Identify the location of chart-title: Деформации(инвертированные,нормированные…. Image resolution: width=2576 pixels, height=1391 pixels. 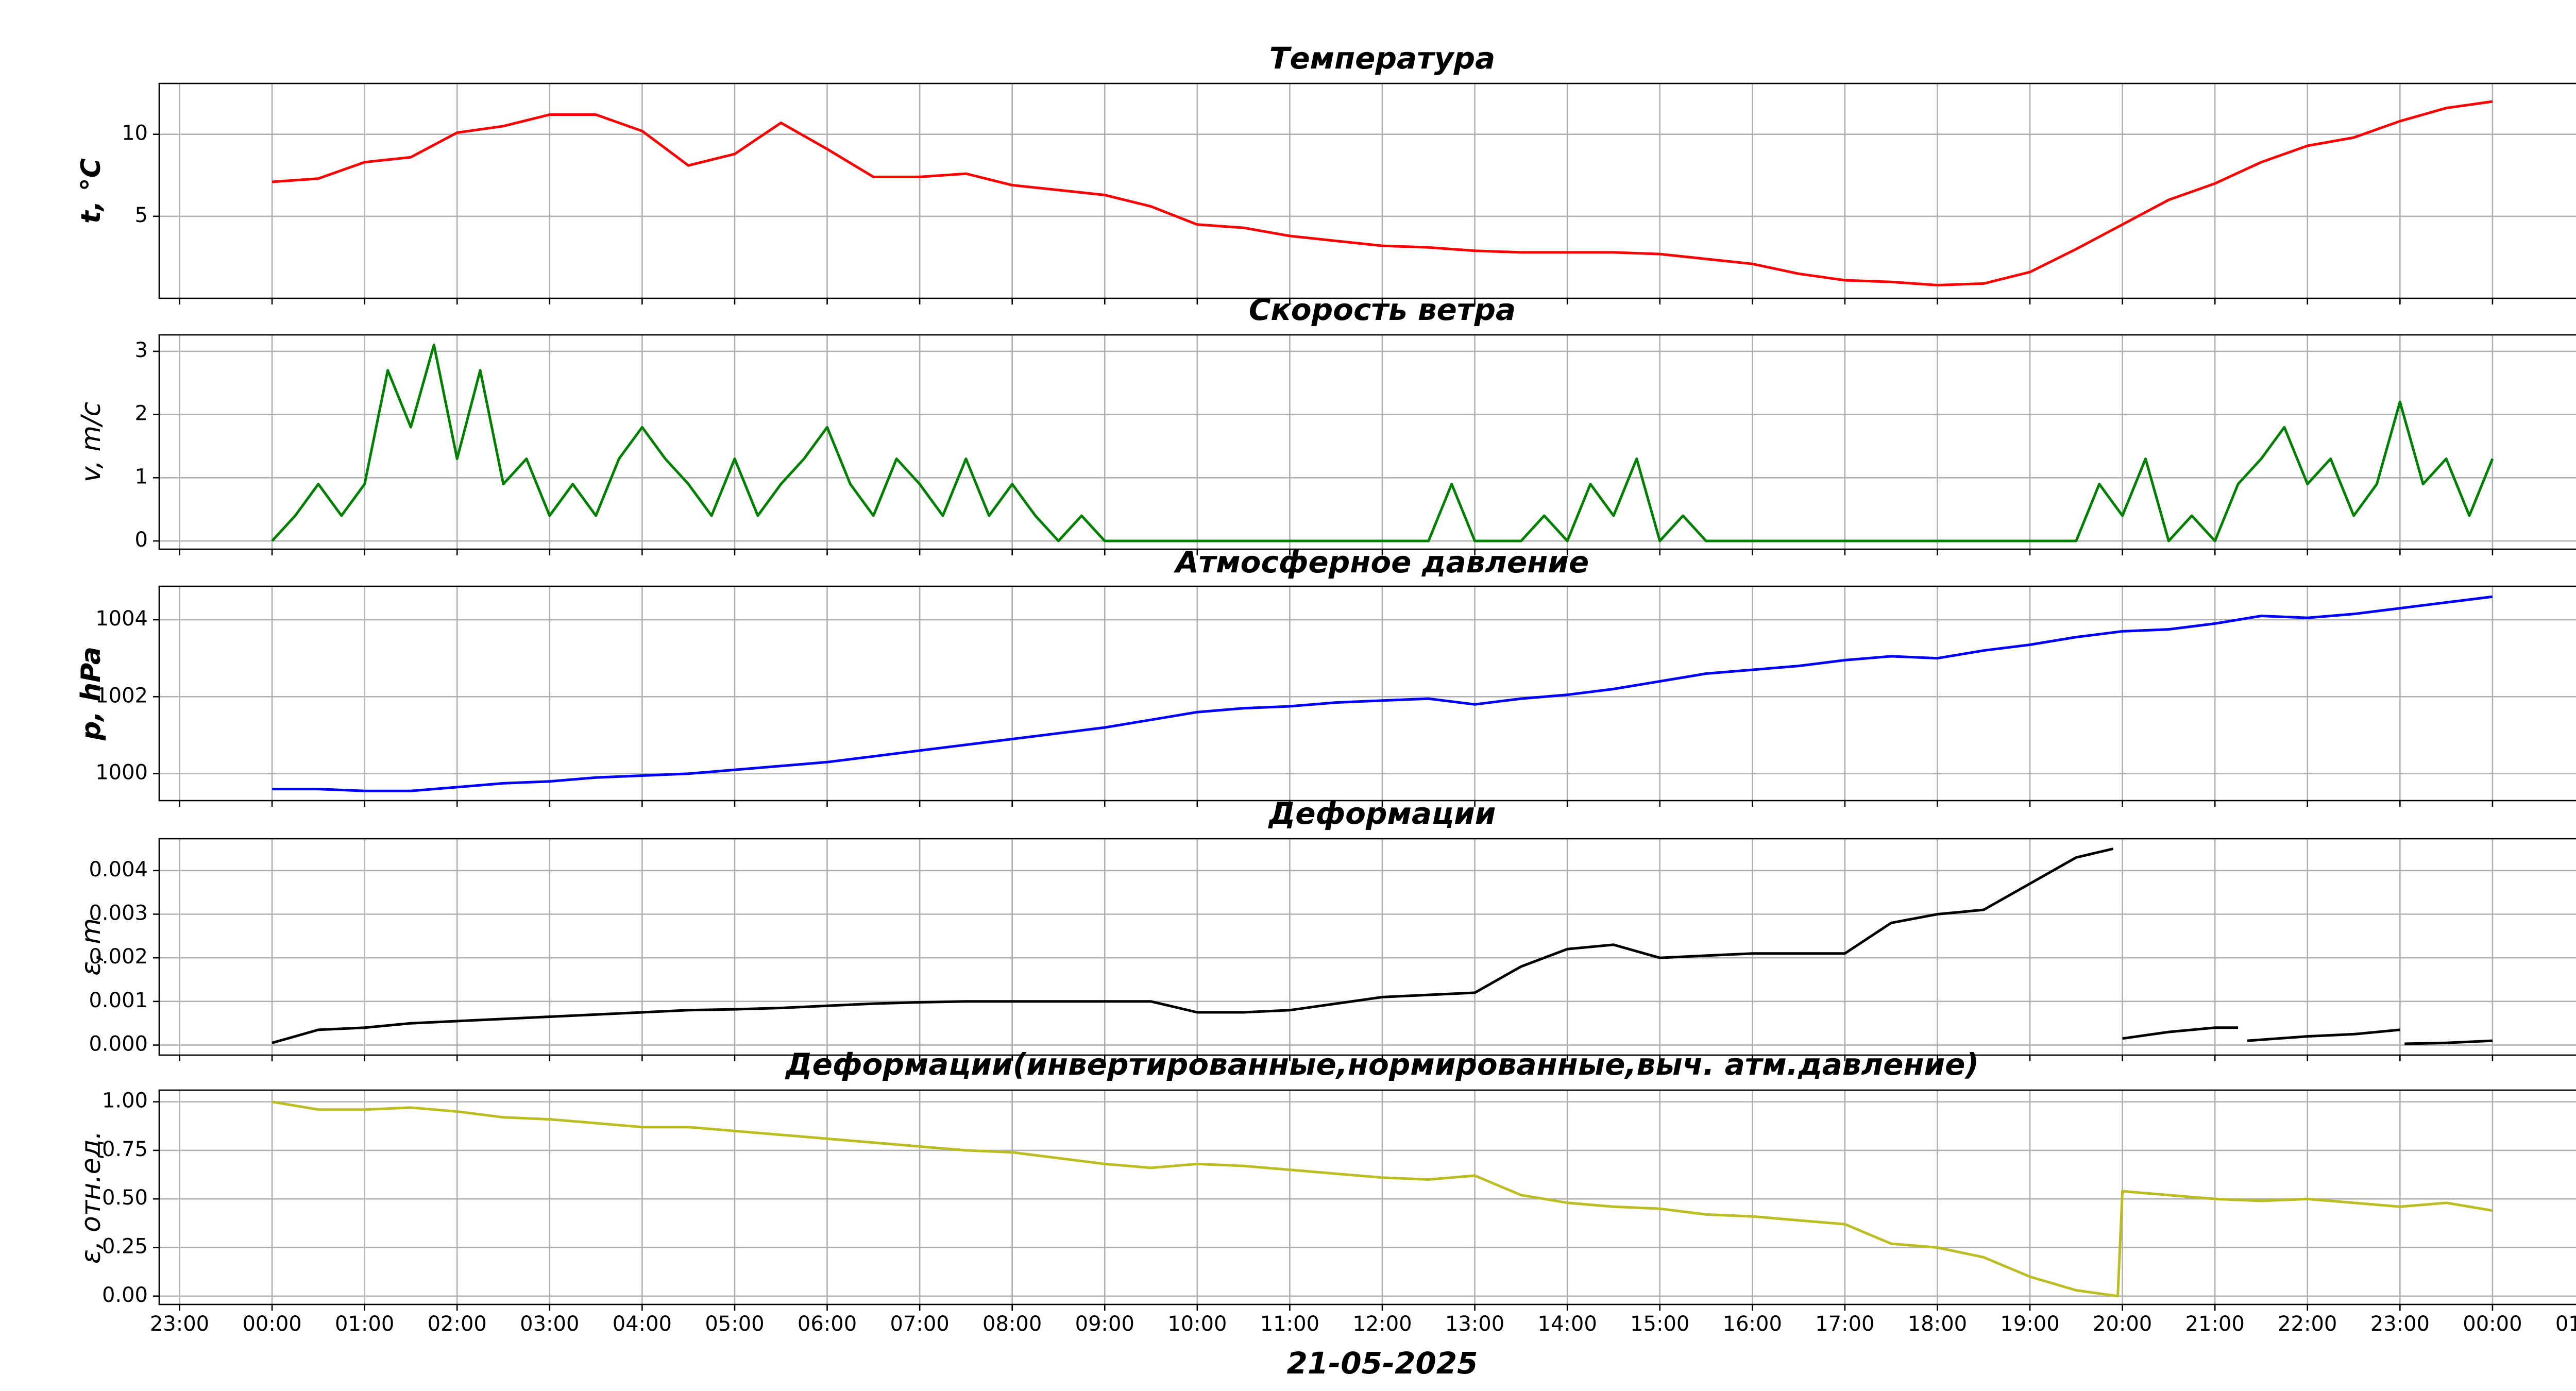
(1382, 1064).